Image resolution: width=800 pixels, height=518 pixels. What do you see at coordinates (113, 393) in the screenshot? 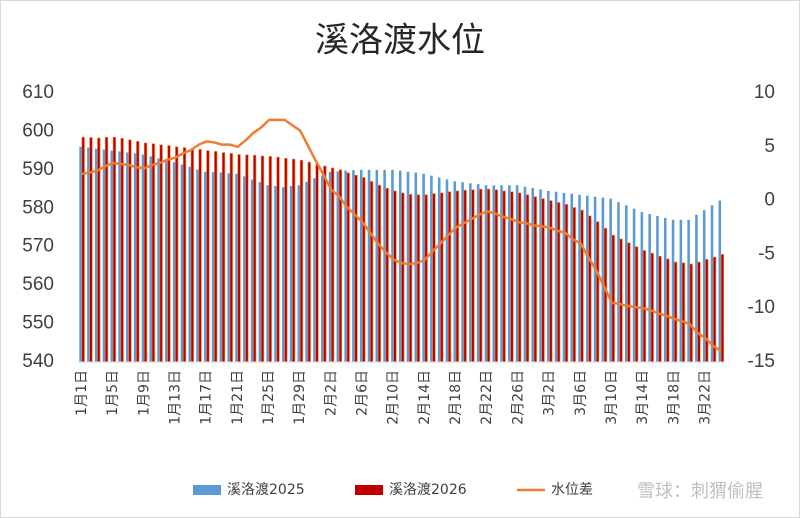
I see `x-tick-label: 1月5日` at bounding box center [113, 393].